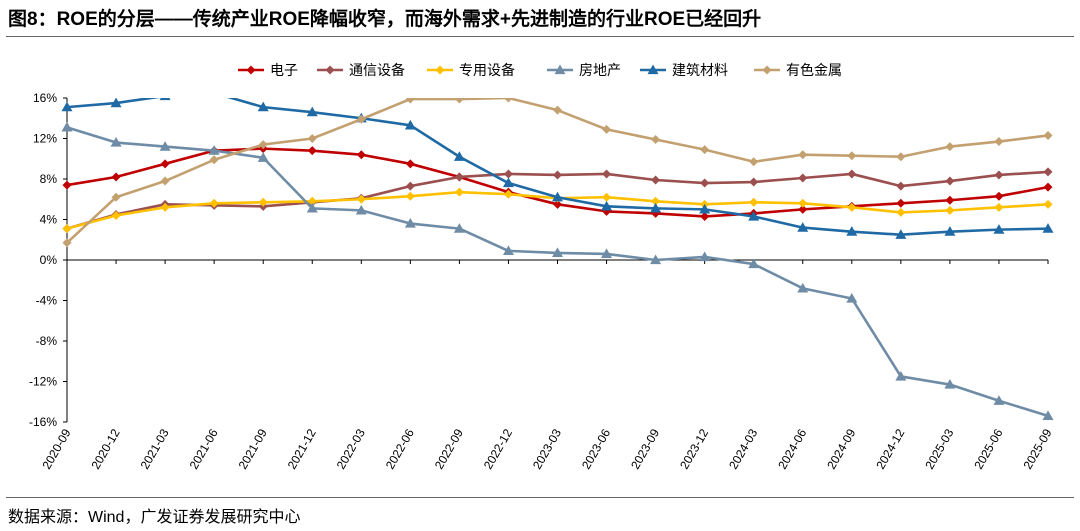 Image resolution: width=1080 pixels, height=531 pixels. What do you see at coordinates (400, 448) in the screenshot?
I see `x-tick-label: 2022-06` at bounding box center [400, 448].